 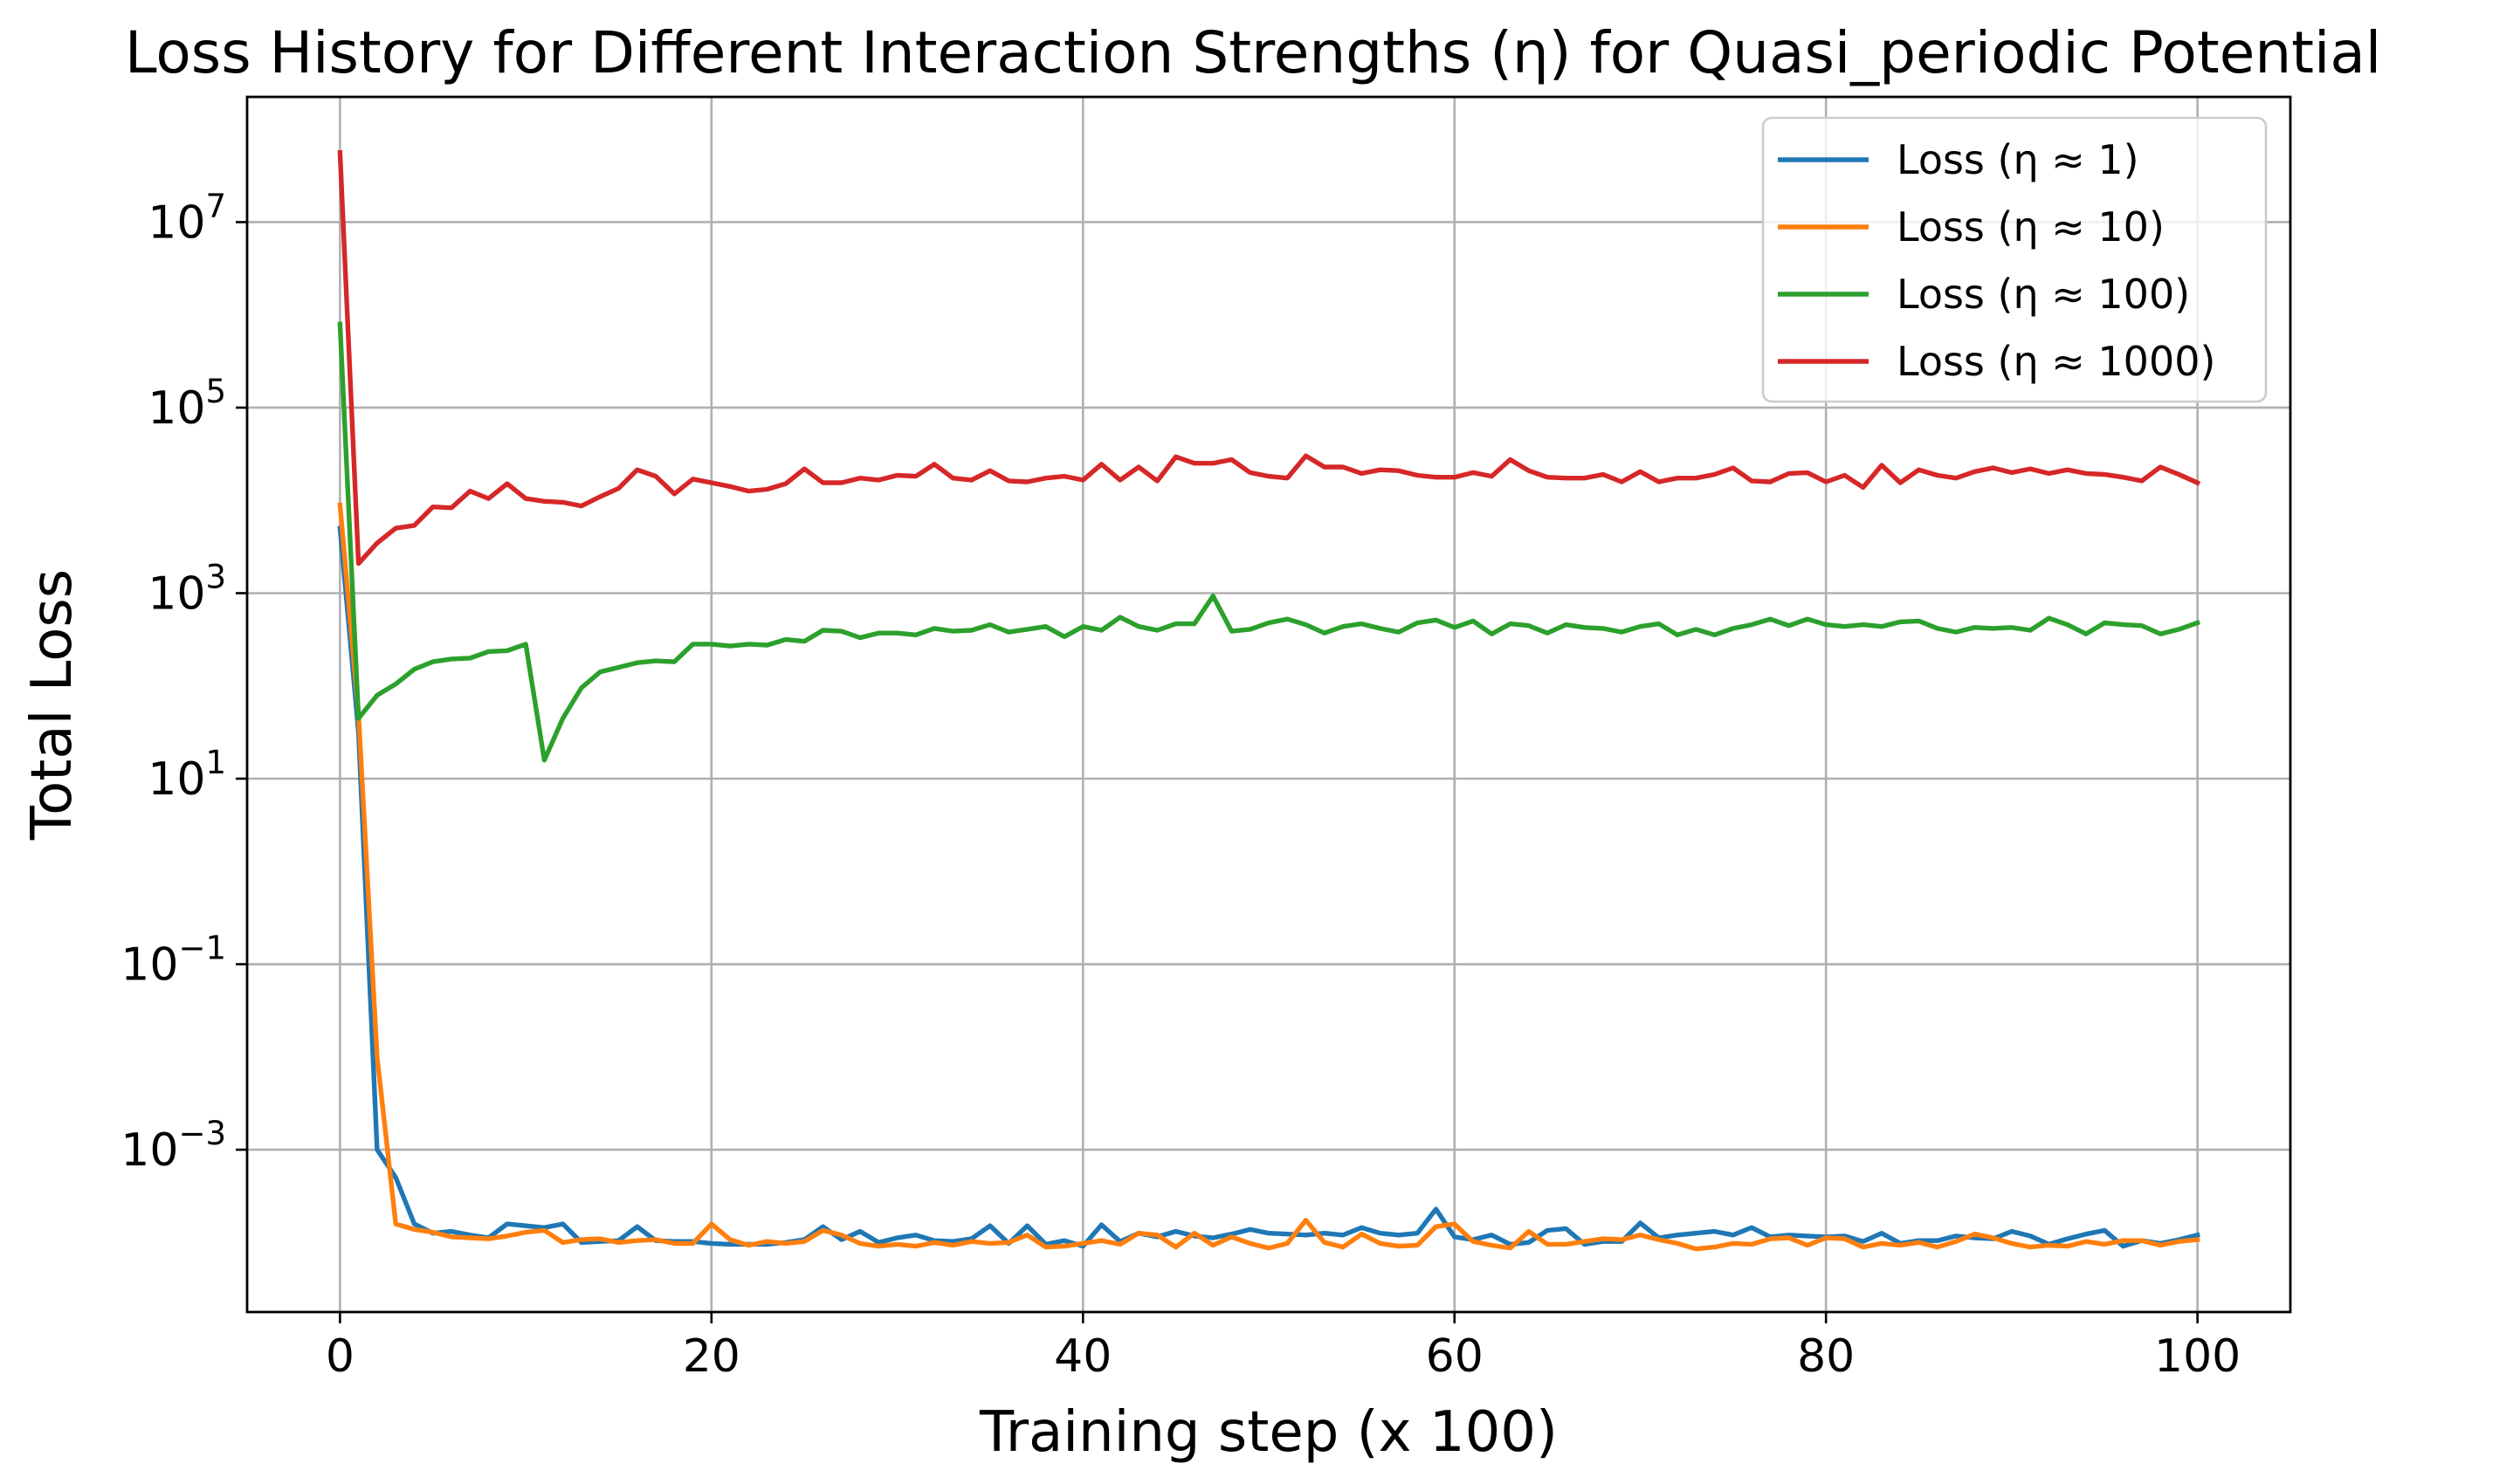 What do you see at coordinates (2043, 294) in the screenshot?
I see `legend-label-3: Loss (η ≈ 100)` at bounding box center [2043, 294].